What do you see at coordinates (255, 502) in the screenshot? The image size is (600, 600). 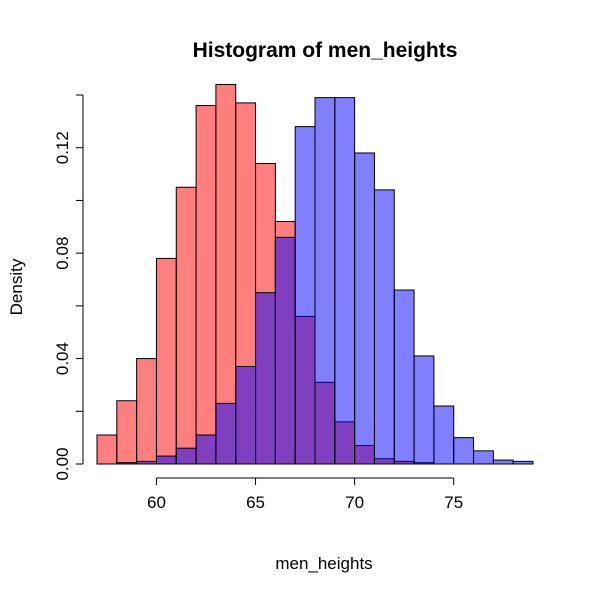 I see `x-tick-label-65: 65` at bounding box center [255, 502].